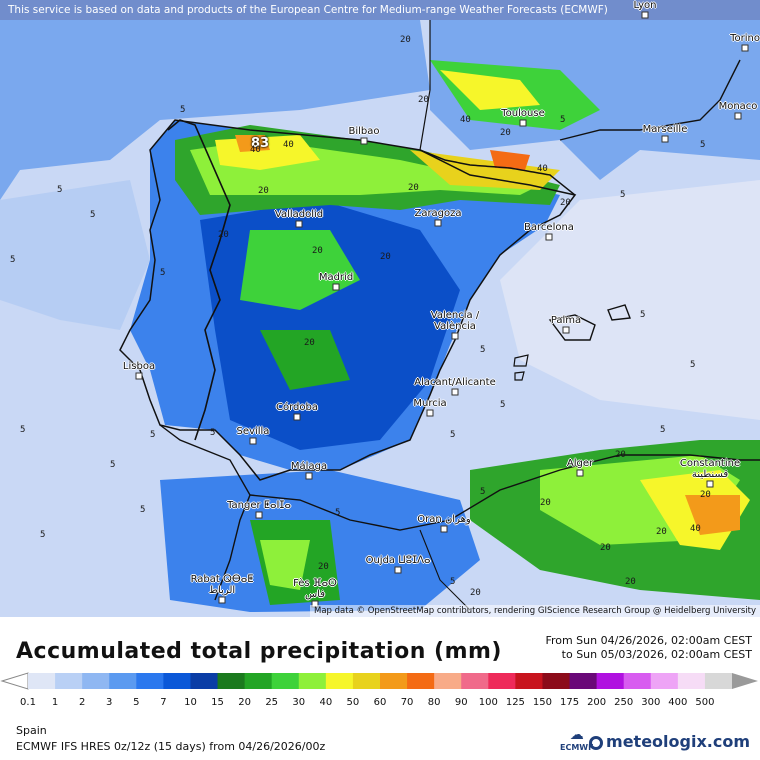  I want to click on city-label: Tanger ⵟⴰⵏⵊⴰ, so click(259, 505).